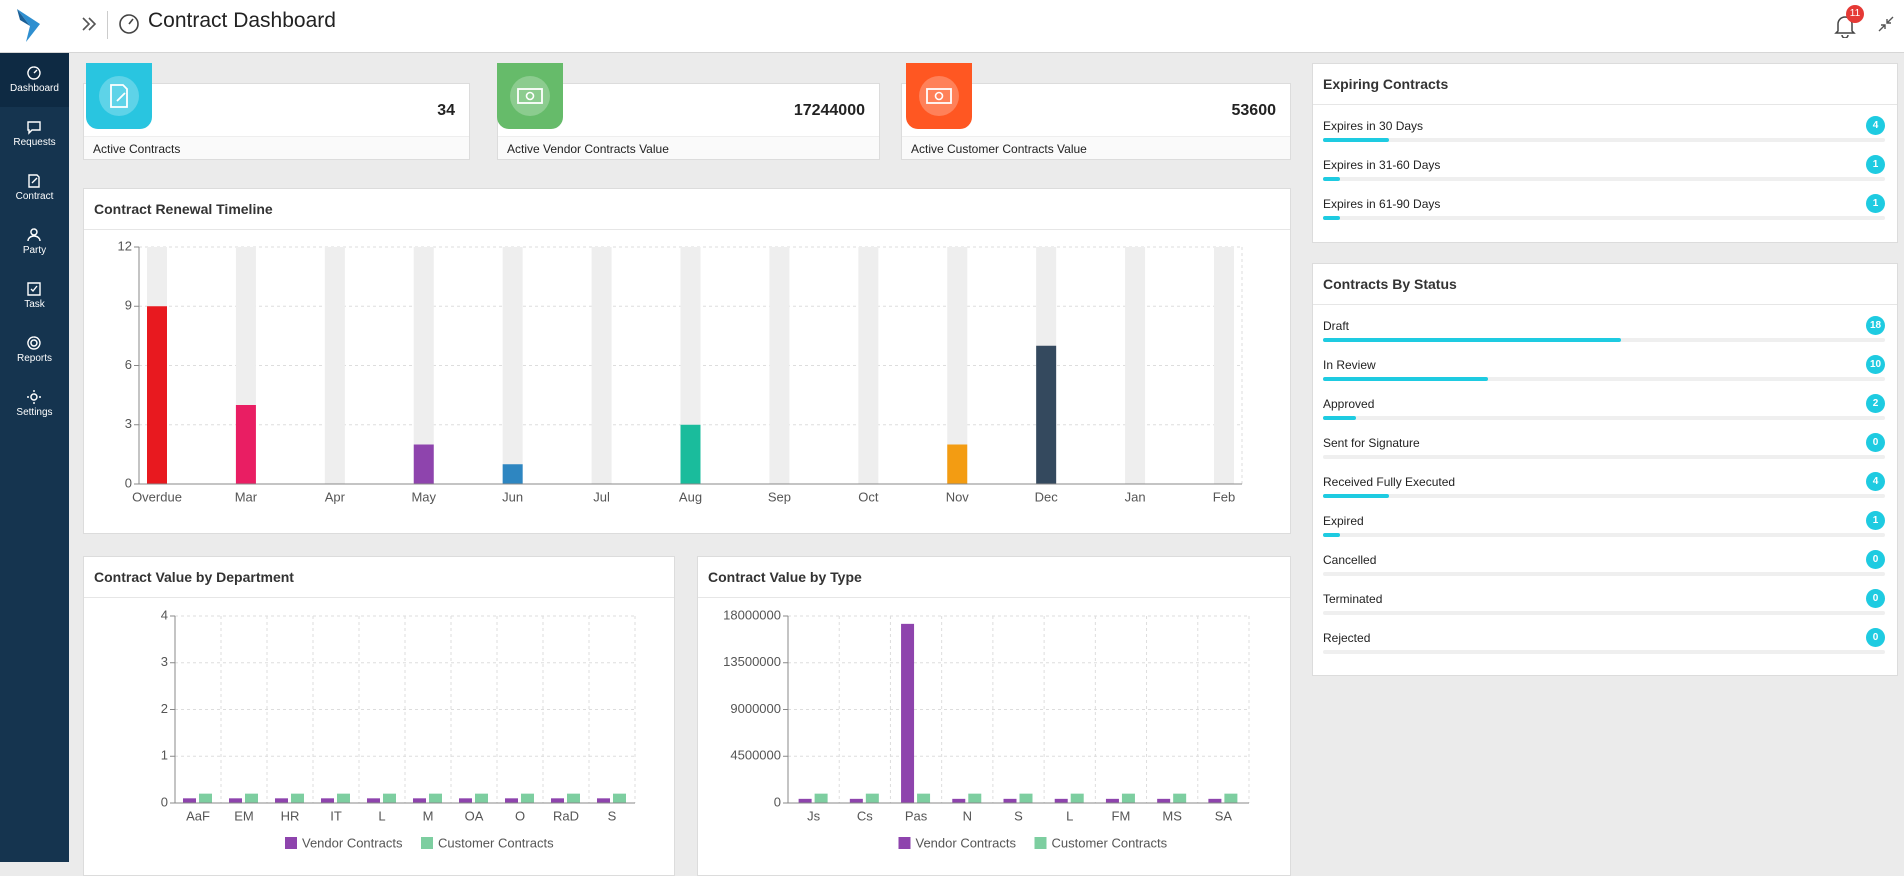  What do you see at coordinates (34, 142) in the screenshot?
I see `nav-item: Requests` at bounding box center [34, 142].